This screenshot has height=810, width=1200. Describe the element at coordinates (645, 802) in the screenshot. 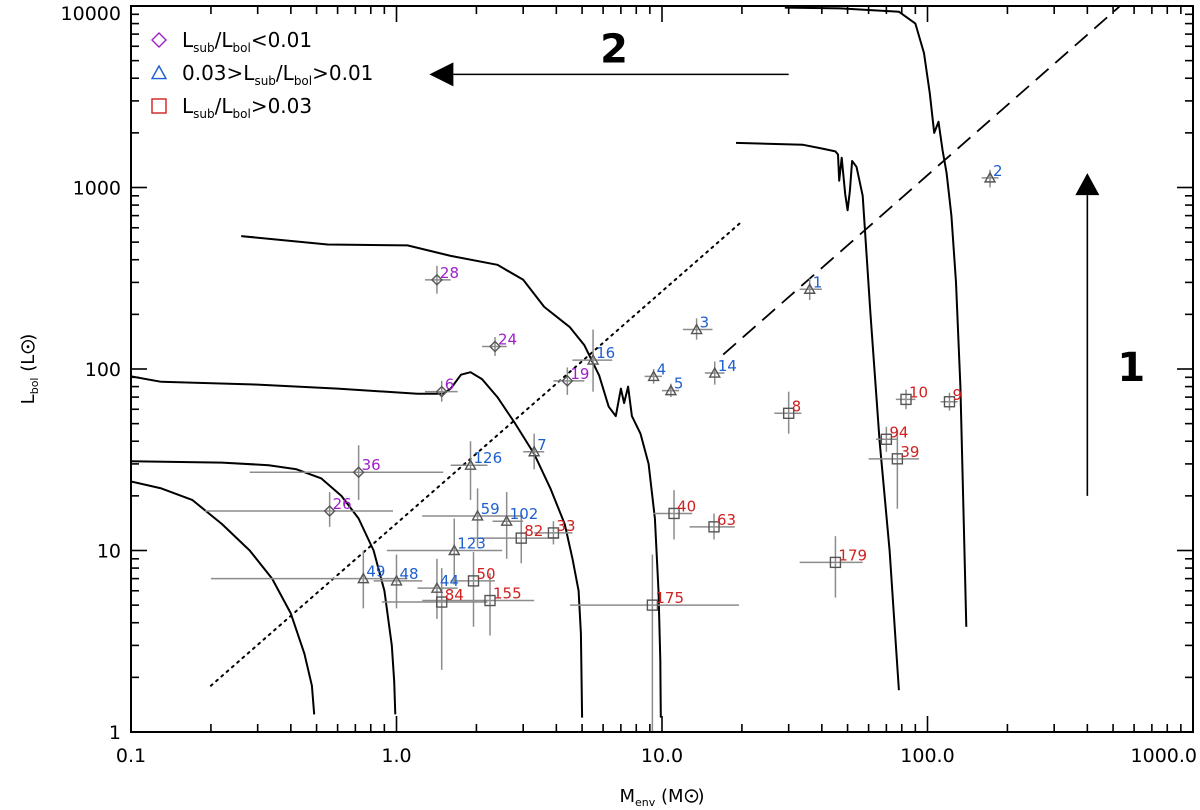

I see `x-axis-label-sub: env` at that location.